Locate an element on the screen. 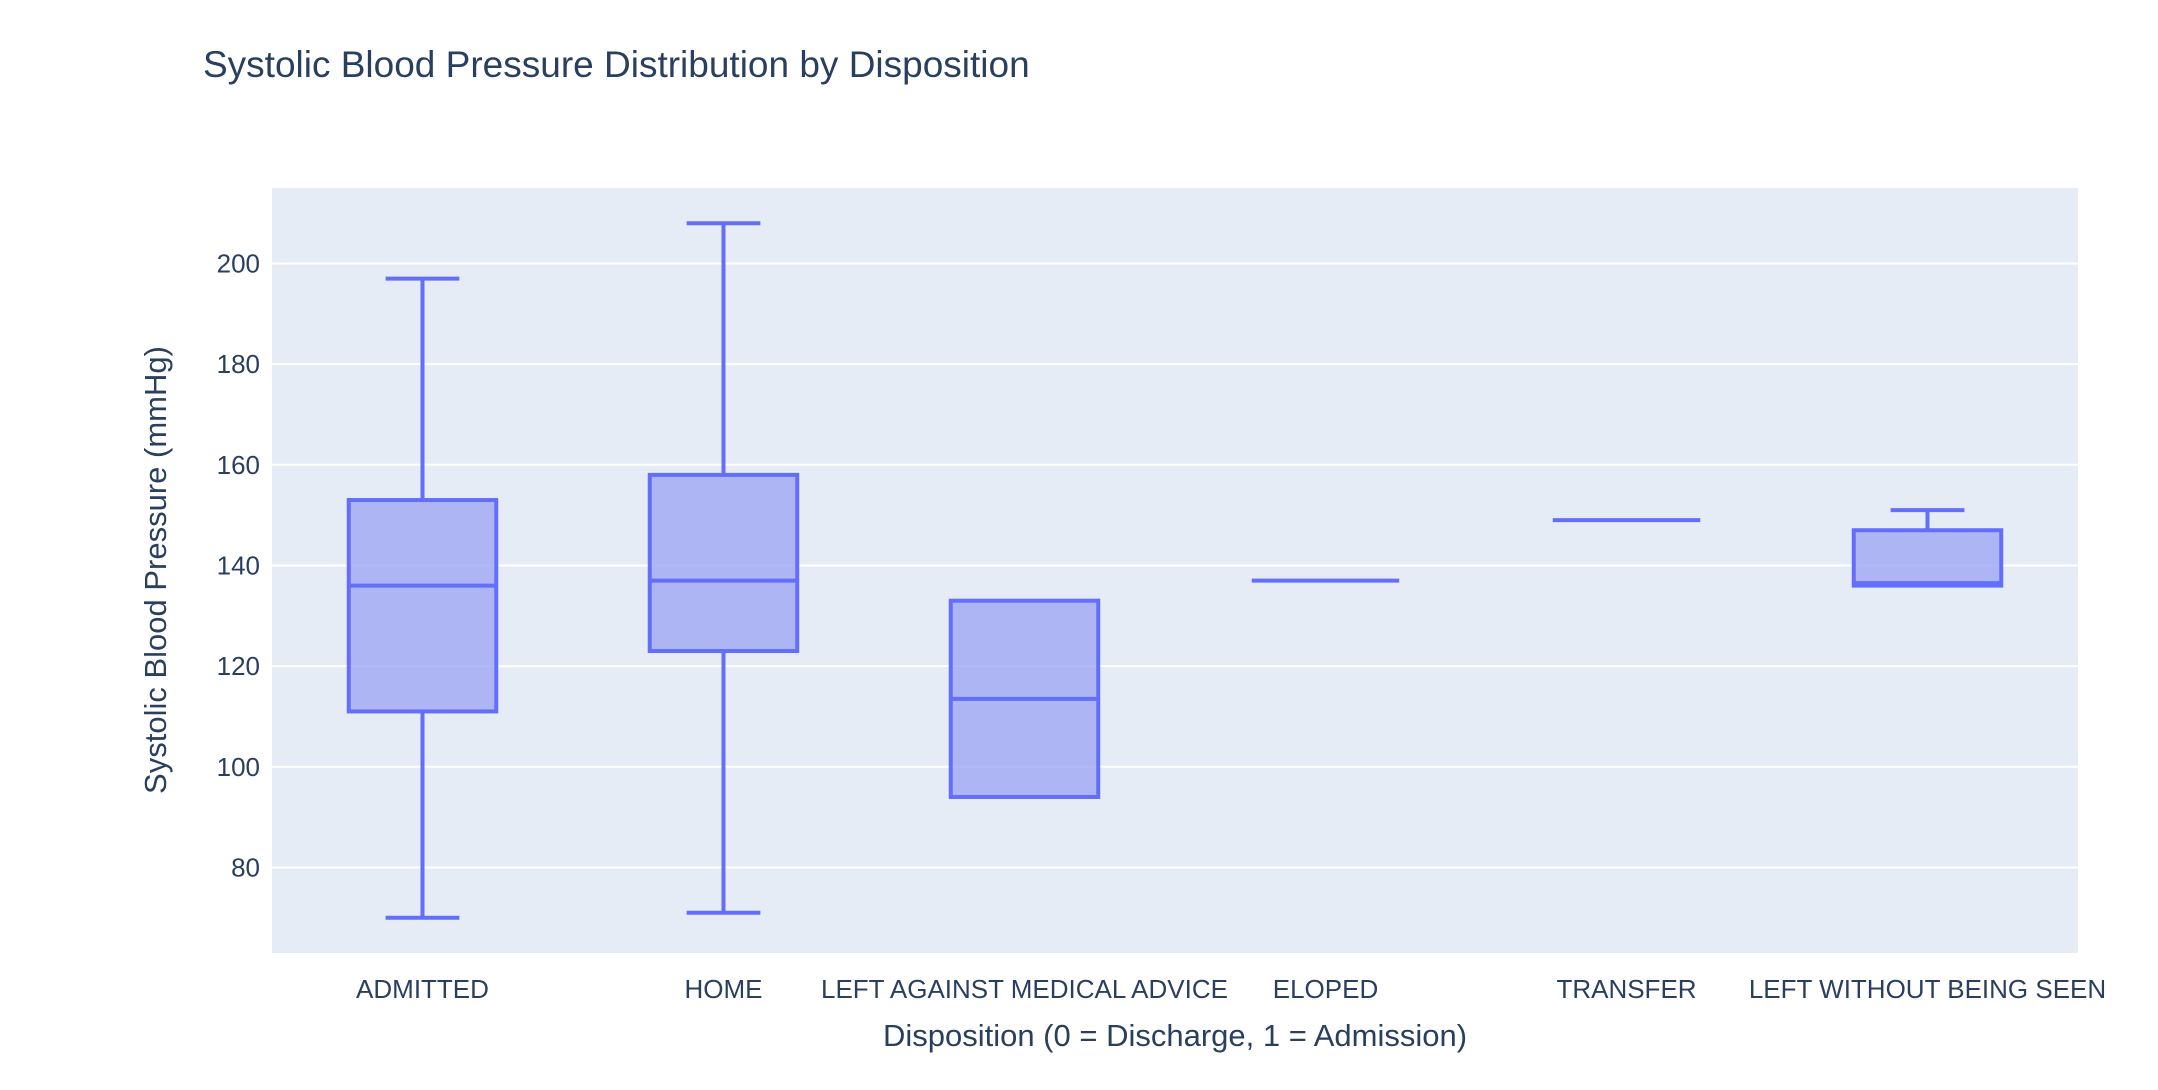 This screenshot has width=2158, height=1090. x-tick-label: LEFT AGAINST MEDICAL ADVICE is located at coordinates (1024, 989).